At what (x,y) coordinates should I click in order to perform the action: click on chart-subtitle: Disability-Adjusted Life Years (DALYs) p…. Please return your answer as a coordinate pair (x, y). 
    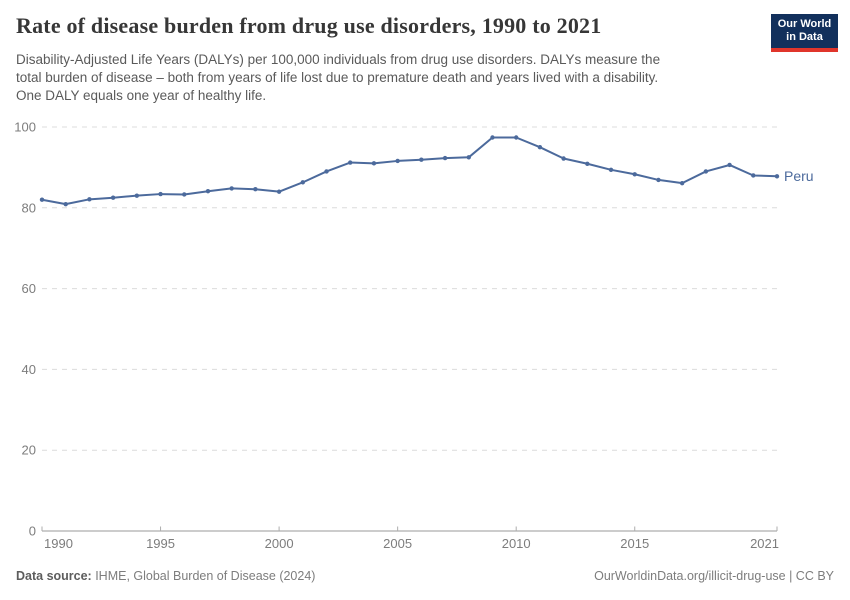
    Looking at the image, I should click on (338, 77).